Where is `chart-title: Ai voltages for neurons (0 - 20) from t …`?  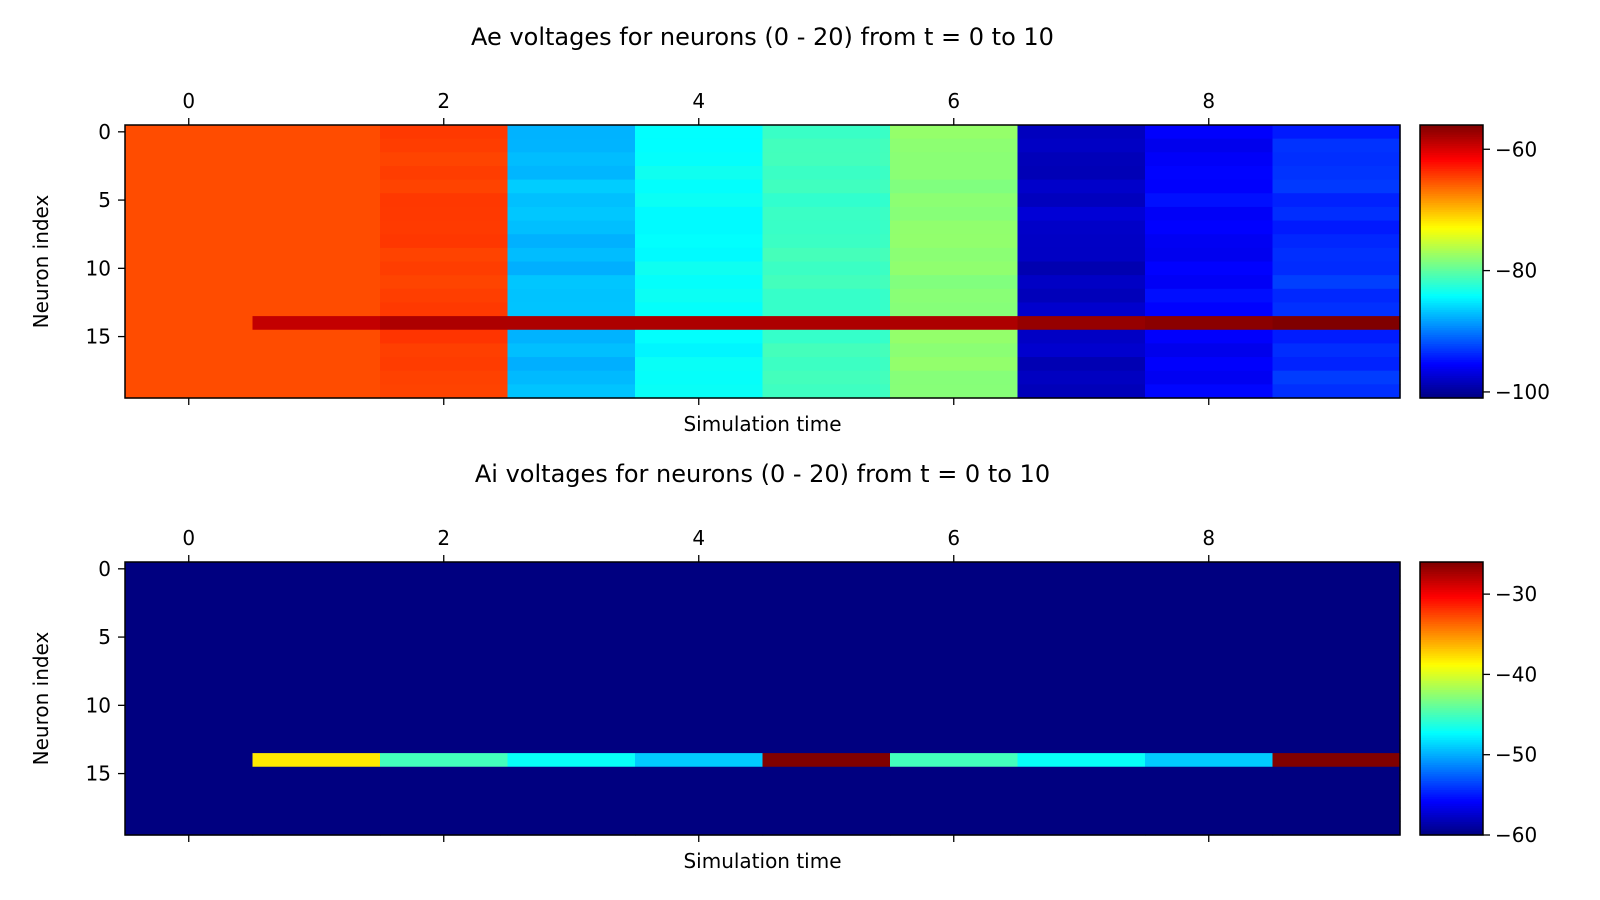
chart-title: Ai voltages for neurons (0 - 20) from t … is located at coordinates (762, 474).